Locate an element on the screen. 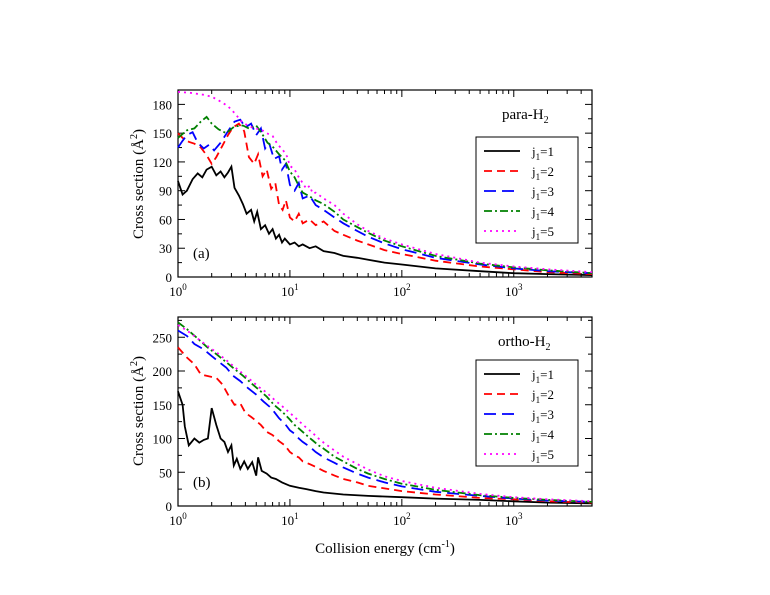 The height and width of the screenshot is (595, 770). y-tick-label: 180 is located at coordinates (163, 104).